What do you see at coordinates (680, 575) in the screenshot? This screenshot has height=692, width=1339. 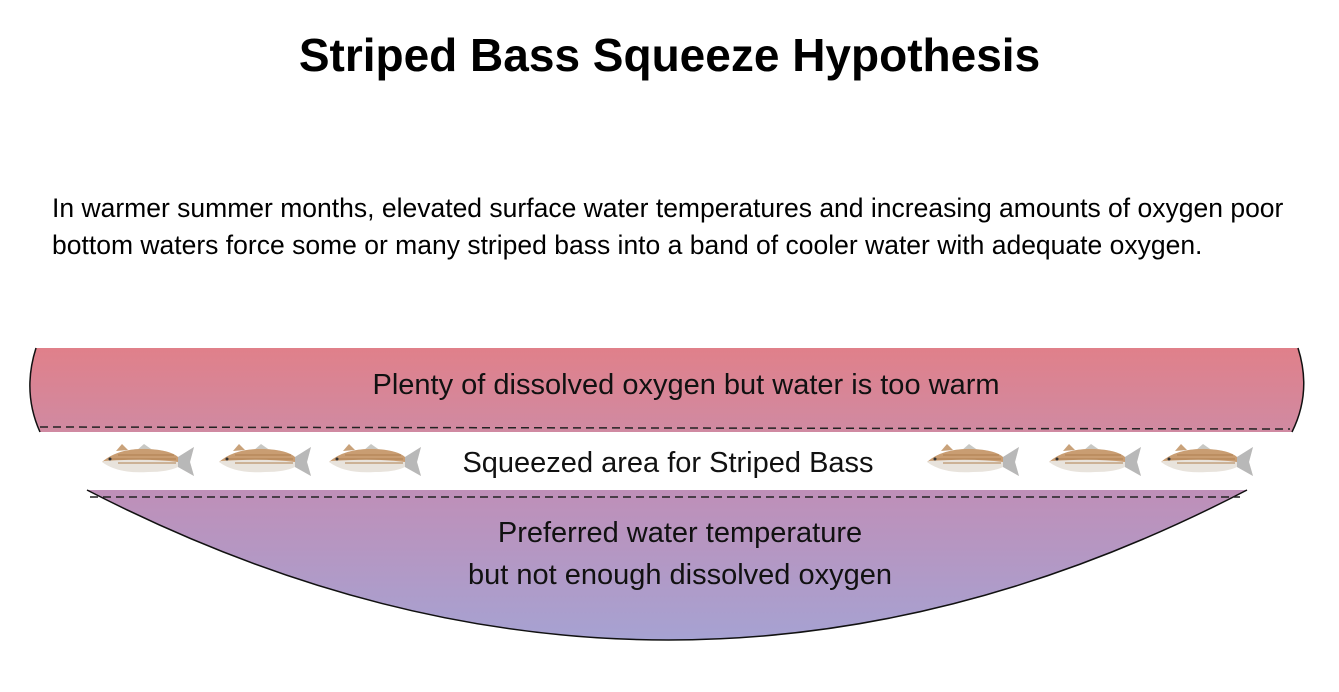 I see `bottom-layer-label-line2: but not enough dissolved oxygen` at bounding box center [680, 575].